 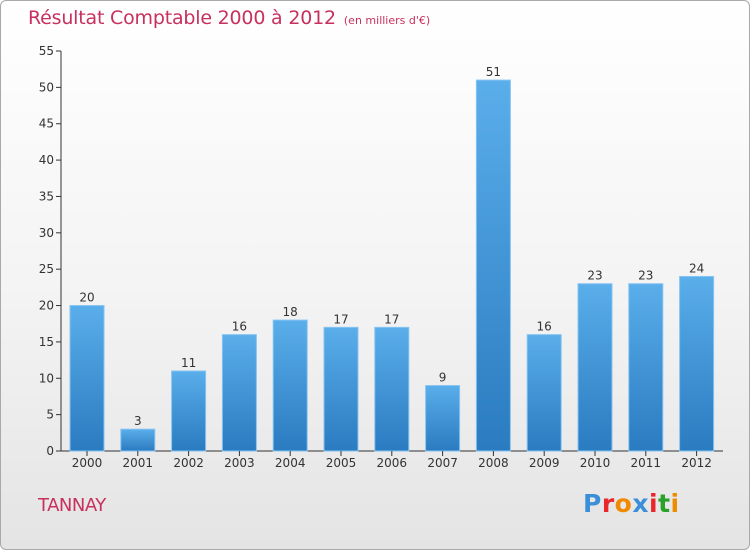 I want to click on logo-letter: x, so click(x=640, y=503).